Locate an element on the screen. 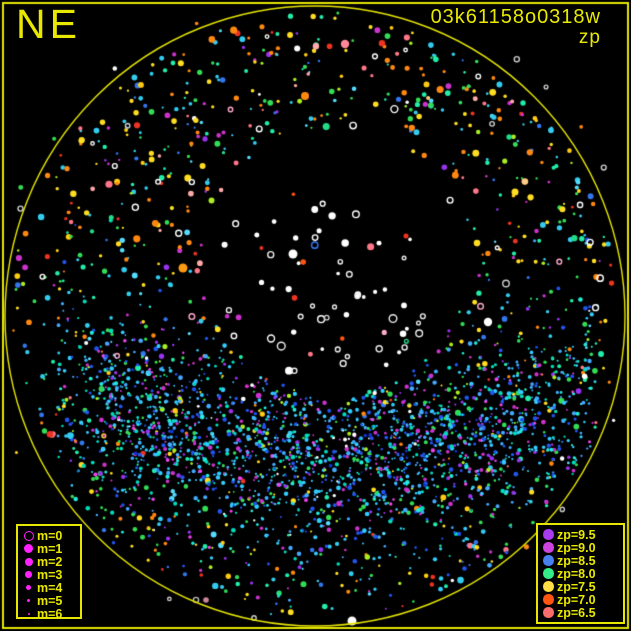 The height and width of the screenshot is (631, 631). legend-row: zp=8.0 is located at coordinates (580, 573).